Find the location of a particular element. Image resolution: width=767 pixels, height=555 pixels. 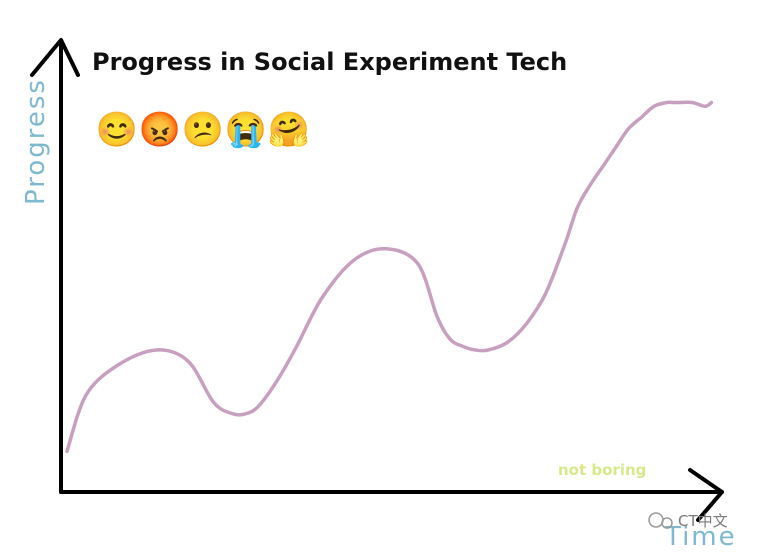

emoji-2: 😕 is located at coordinates (203, 130).